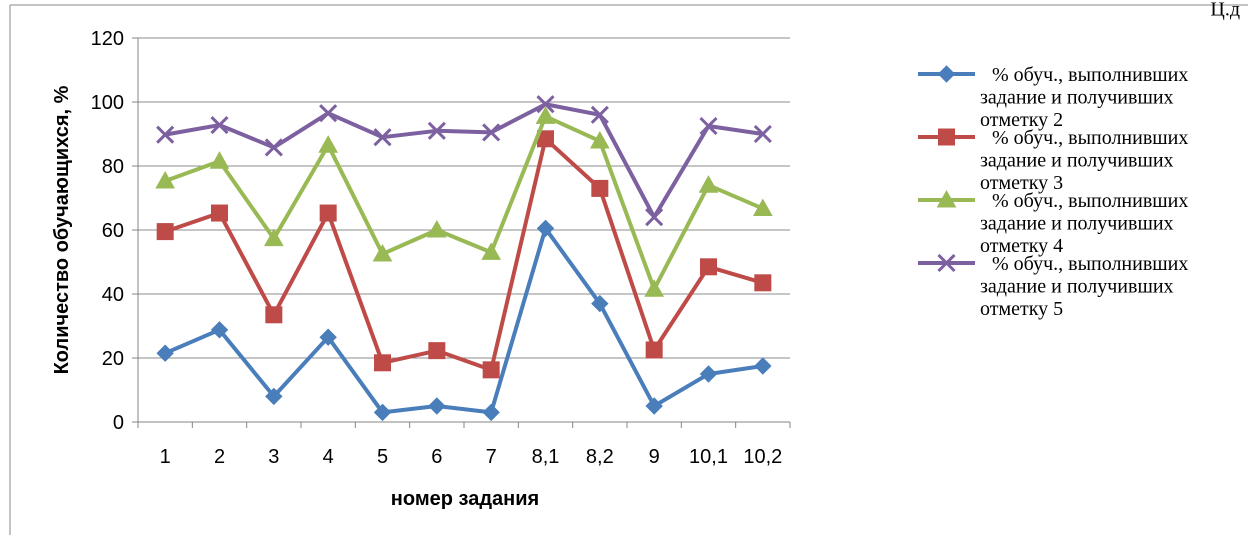  I want to click on legend-label-line: отметку 3, so click(1021, 183).